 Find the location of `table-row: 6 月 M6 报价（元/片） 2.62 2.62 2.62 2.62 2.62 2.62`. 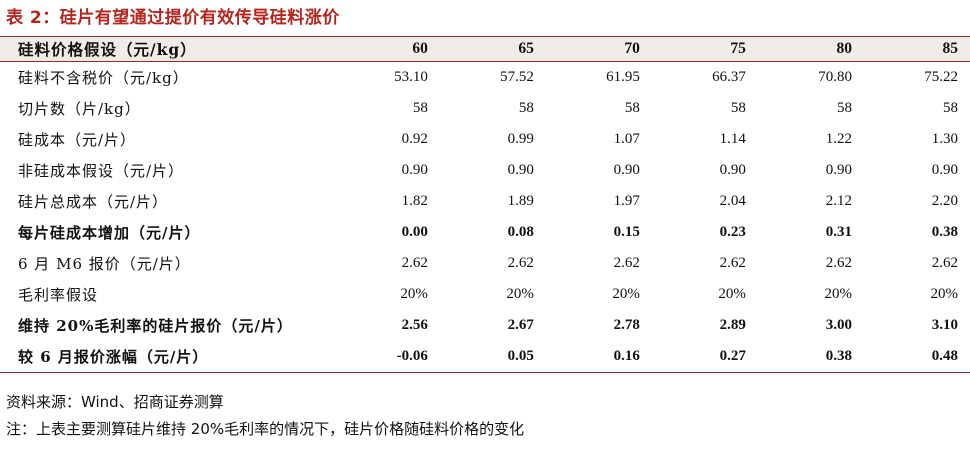

table-row: 6 月 M6 报价（元/片） 2.62 2.62 2.62 2.62 2.62 2.62 is located at coordinates (485, 263).